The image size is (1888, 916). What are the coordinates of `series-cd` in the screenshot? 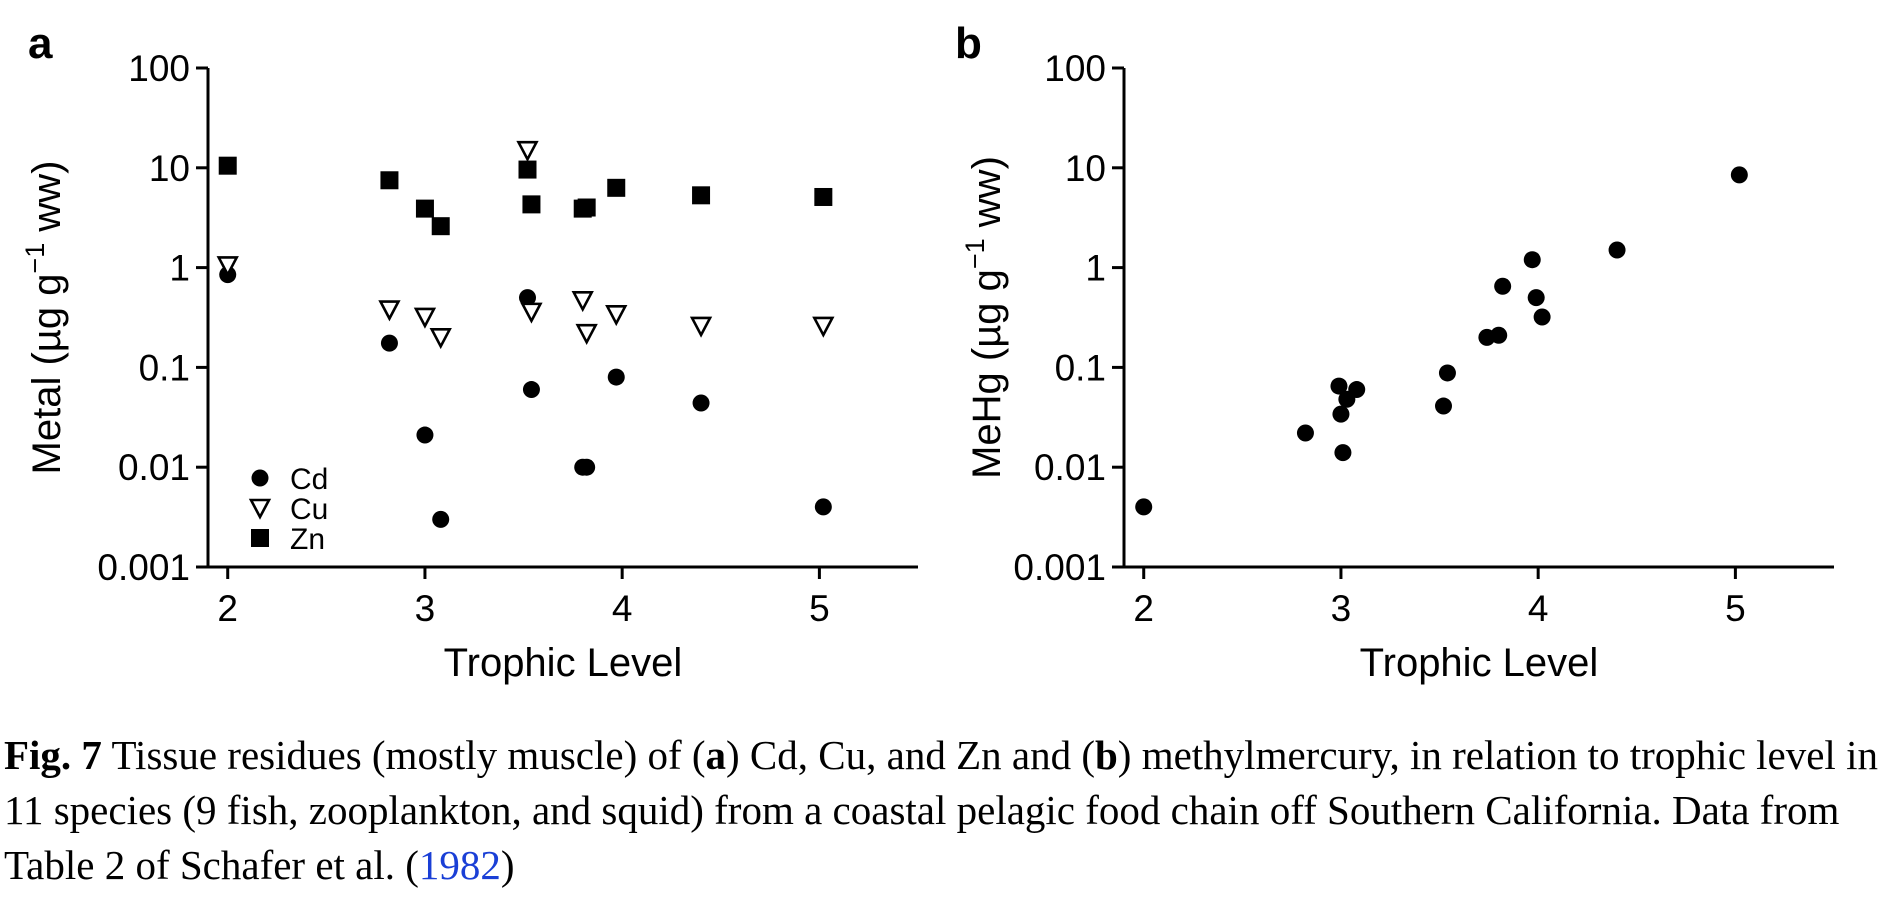 It's located at (525, 397).